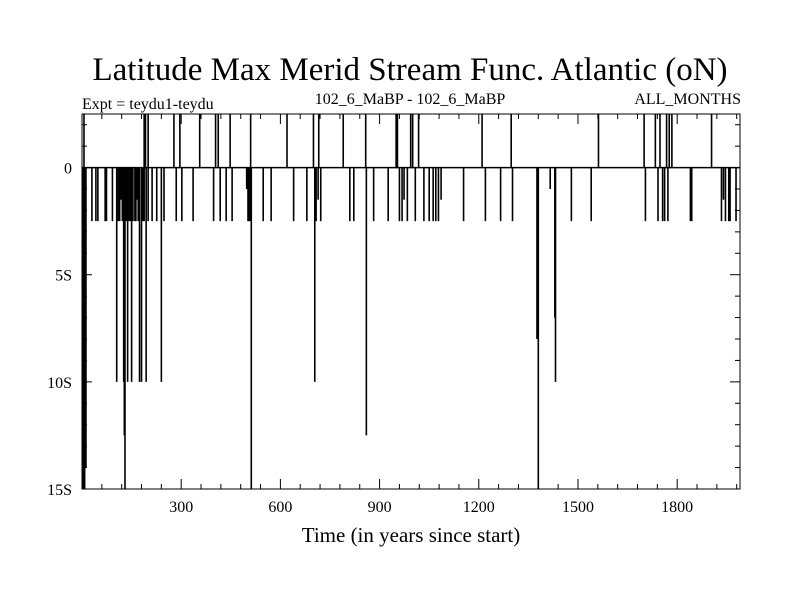 Image resolution: width=800 pixels, height=600 pixels. I want to click on y-tick-label: 0, so click(68, 169).